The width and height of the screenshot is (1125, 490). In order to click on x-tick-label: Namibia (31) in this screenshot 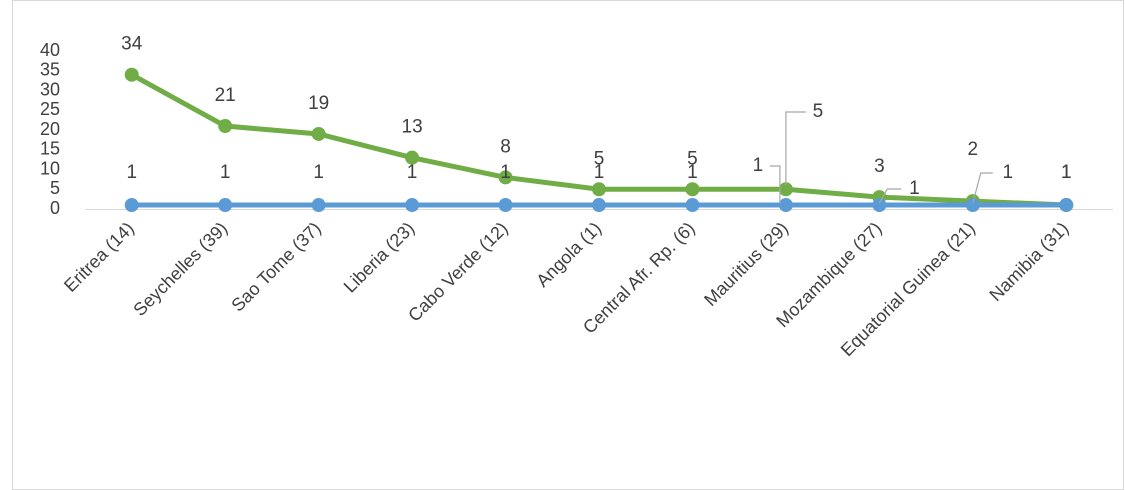, I will do `click(1028, 261)`.